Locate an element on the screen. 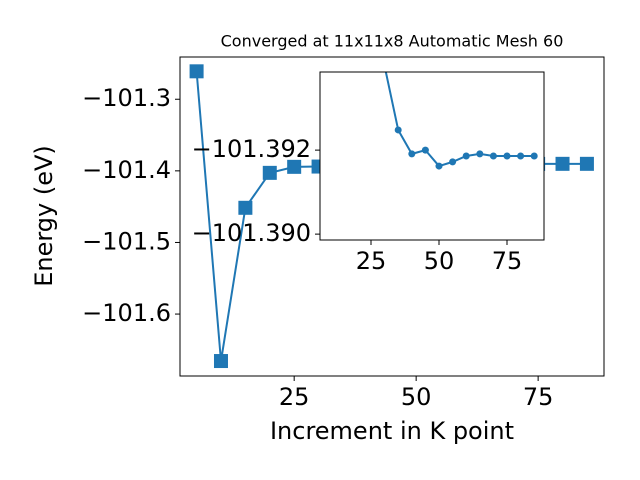 This screenshot has width=640, height=480. chart-title: Converged at 11x11x8 Automatic Mesh 60 is located at coordinates (392, 41).